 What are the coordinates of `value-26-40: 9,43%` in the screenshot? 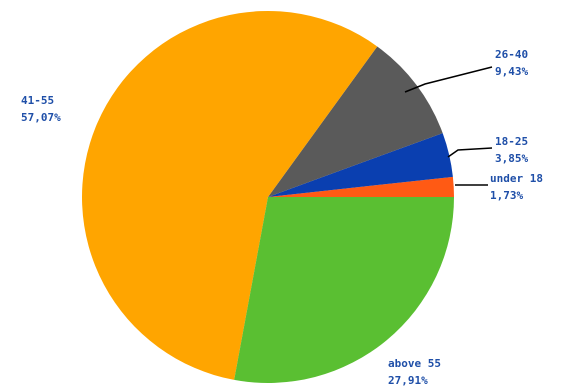 It's located at (511, 71).